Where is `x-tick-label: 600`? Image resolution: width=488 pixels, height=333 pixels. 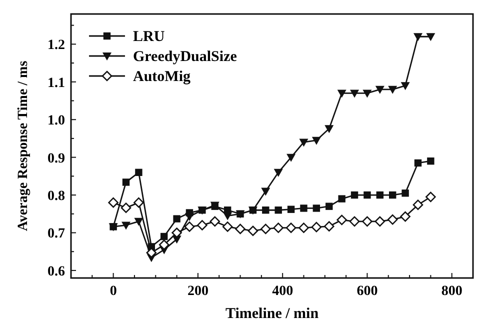
x-tick-label: 600 is located at coordinates (367, 291).